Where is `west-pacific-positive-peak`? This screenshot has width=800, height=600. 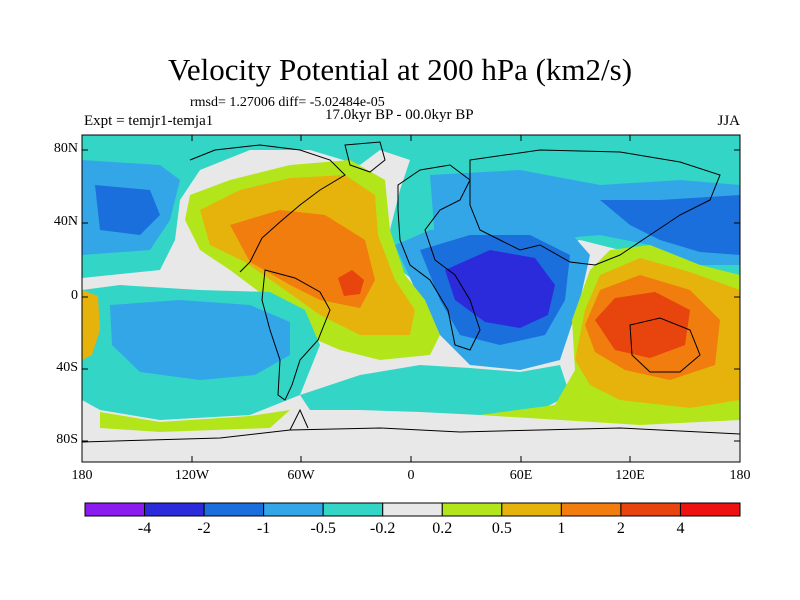
west-pacific-positive-peak is located at coordinates (642, 325).